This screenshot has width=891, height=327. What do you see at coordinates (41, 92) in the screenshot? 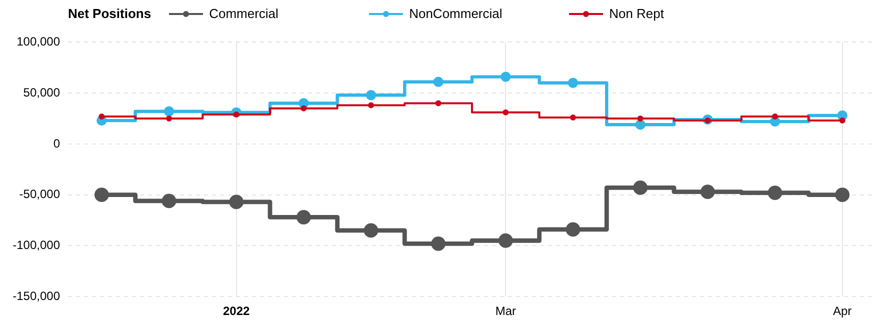
I see `y-tick-label: 50,000` at bounding box center [41, 92].